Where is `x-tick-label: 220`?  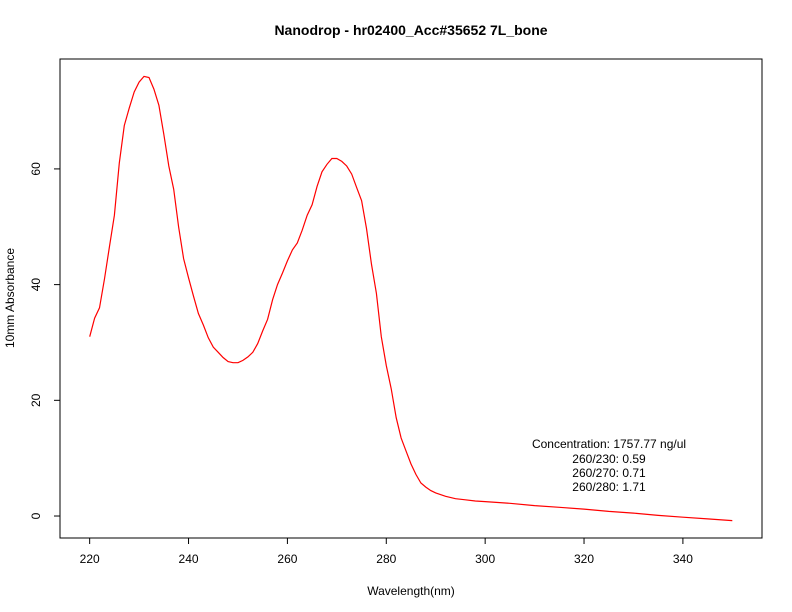
x-tick-label: 220 is located at coordinates (90, 559).